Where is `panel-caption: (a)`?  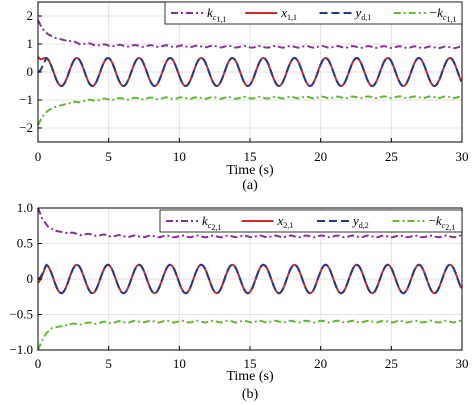 panel-caption: (a) is located at coordinates (250, 185).